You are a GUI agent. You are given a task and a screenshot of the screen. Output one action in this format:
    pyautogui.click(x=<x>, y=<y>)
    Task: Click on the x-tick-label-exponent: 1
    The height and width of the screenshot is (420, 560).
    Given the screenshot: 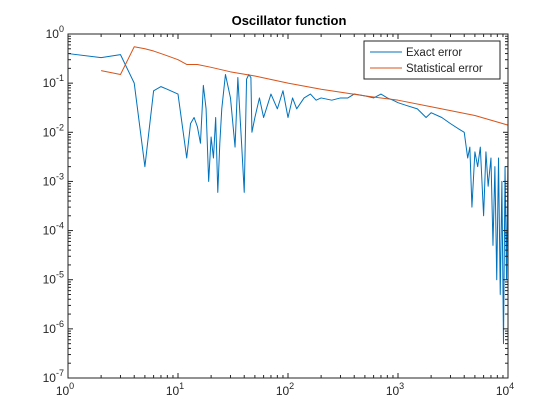 What is the action you would take?
    pyautogui.click(x=181, y=386)
    